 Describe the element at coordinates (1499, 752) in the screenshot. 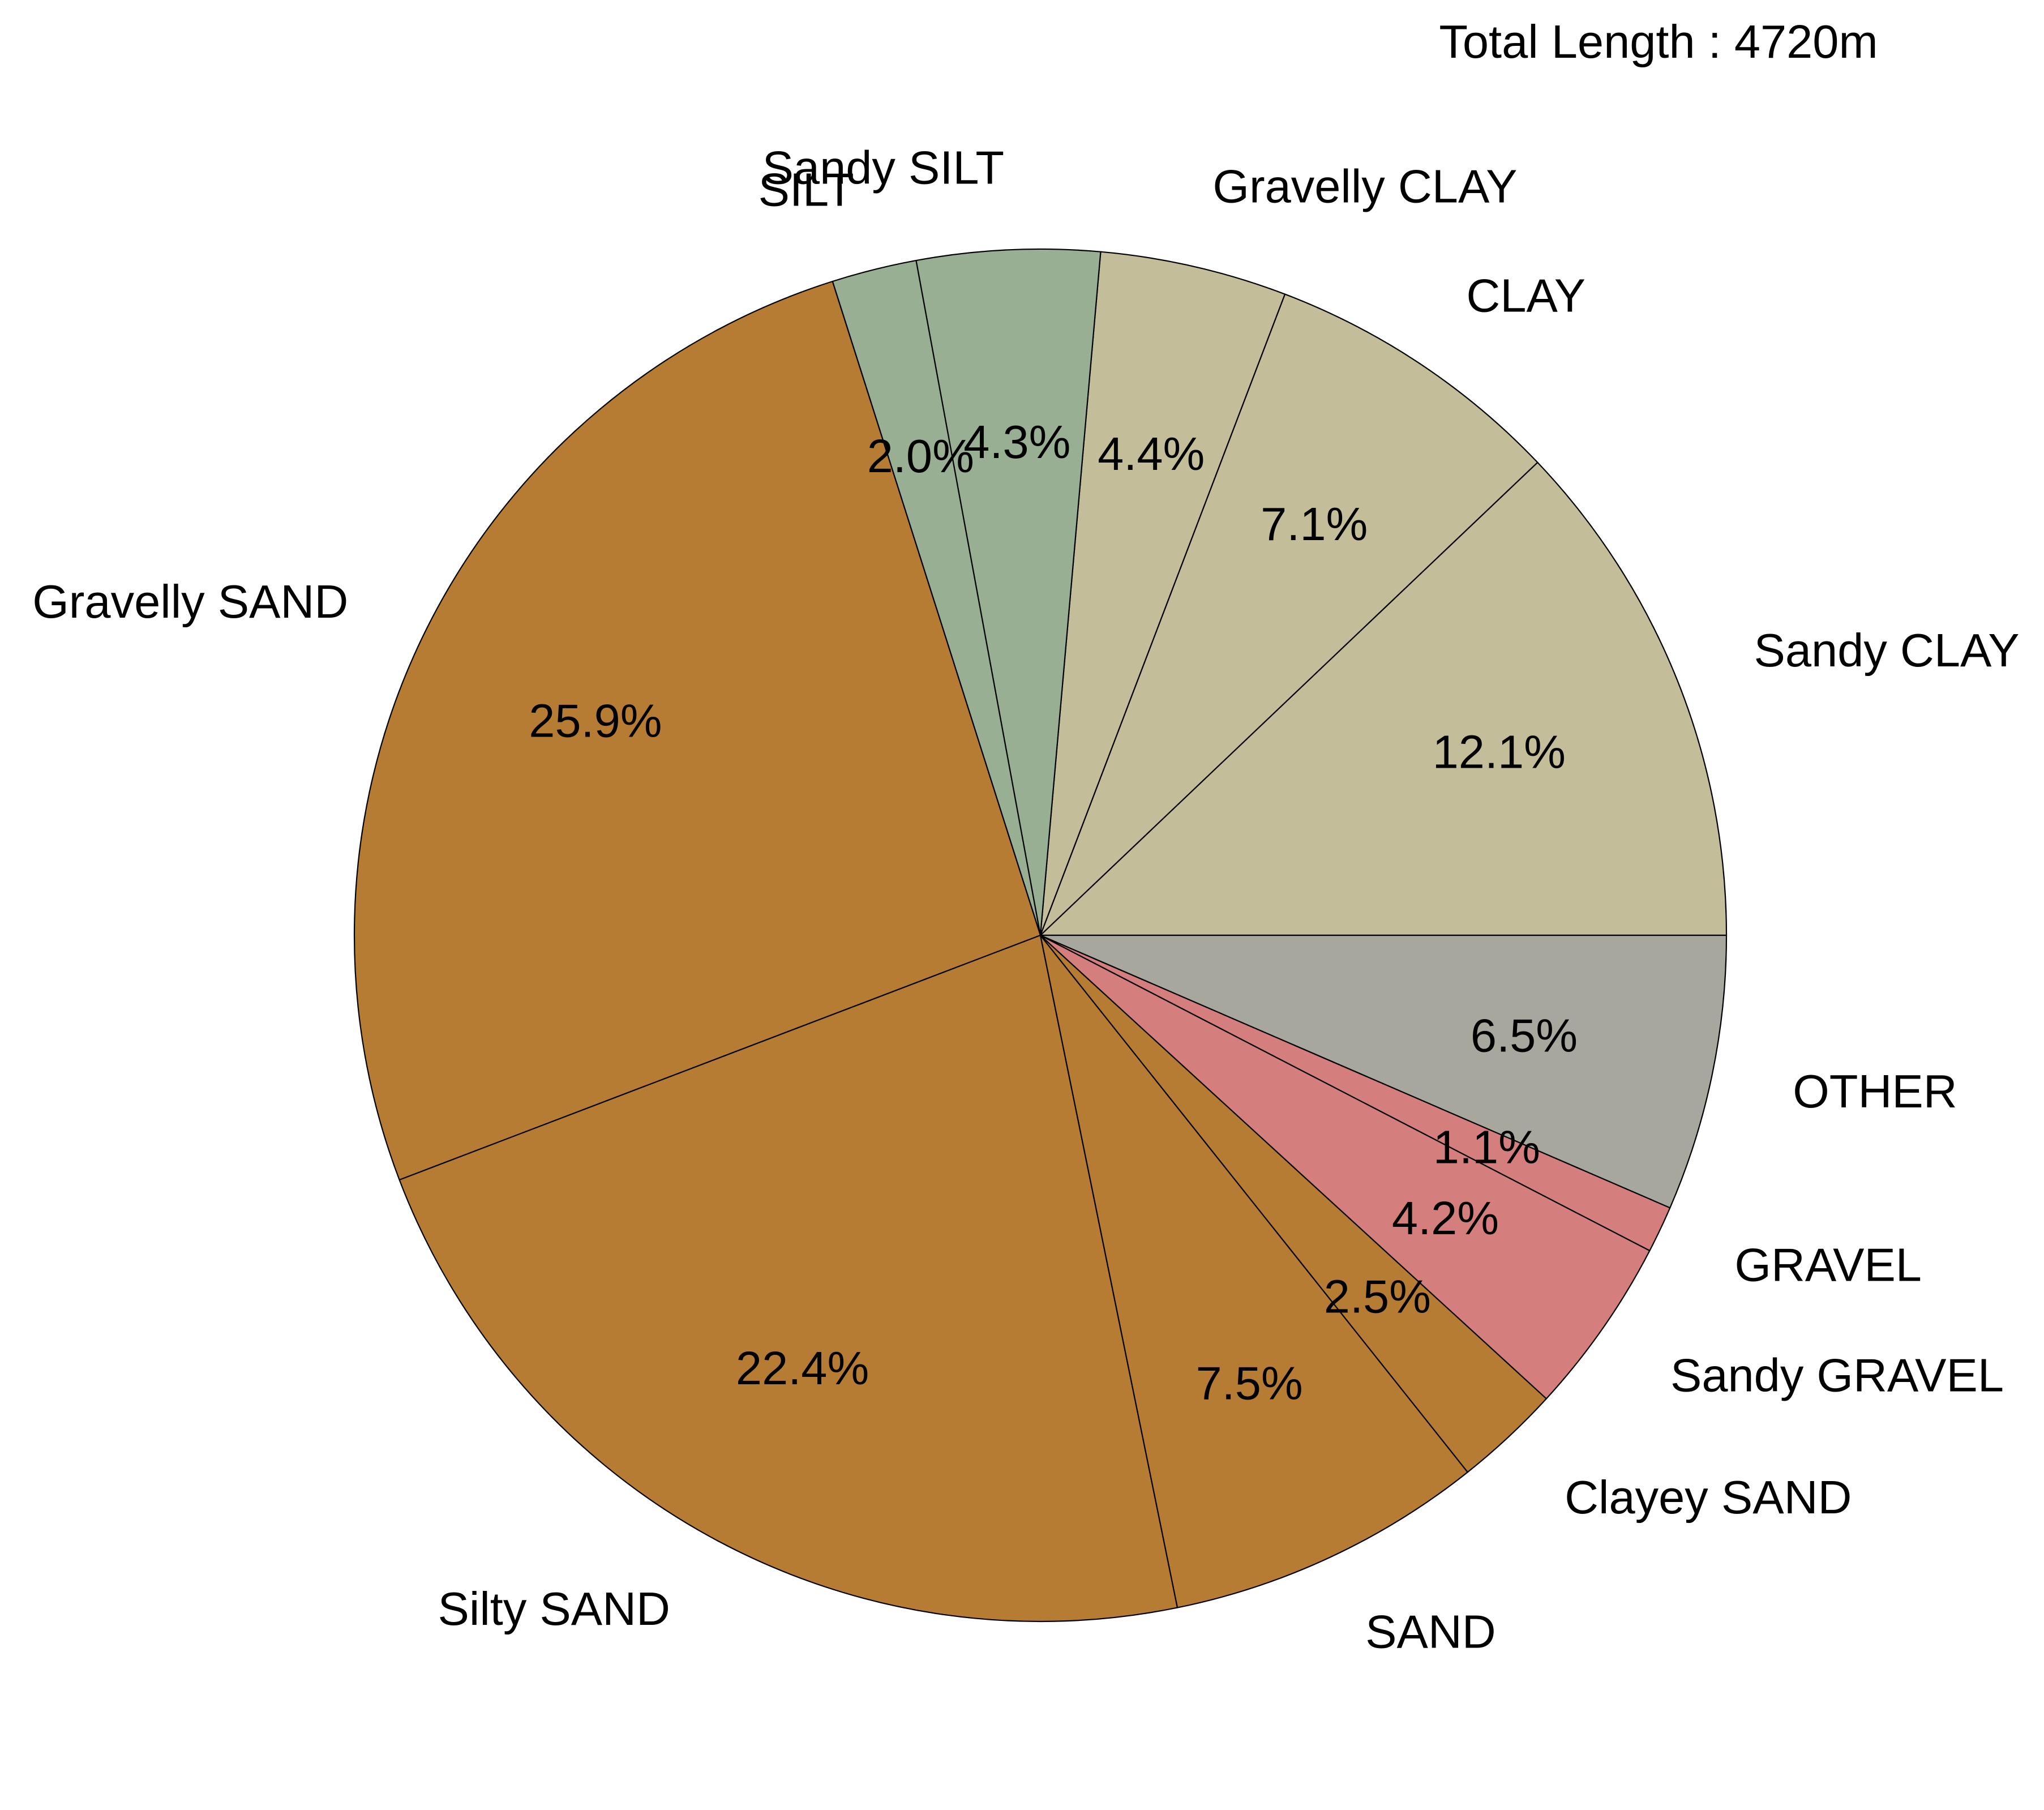

I see `pct-label-sandy-clay: 12.1%` at that location.